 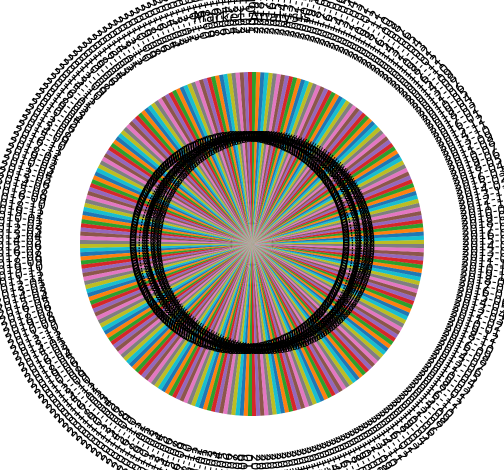 I want to click on pie-category-label: 2018-07, so click(x=482, y=224).